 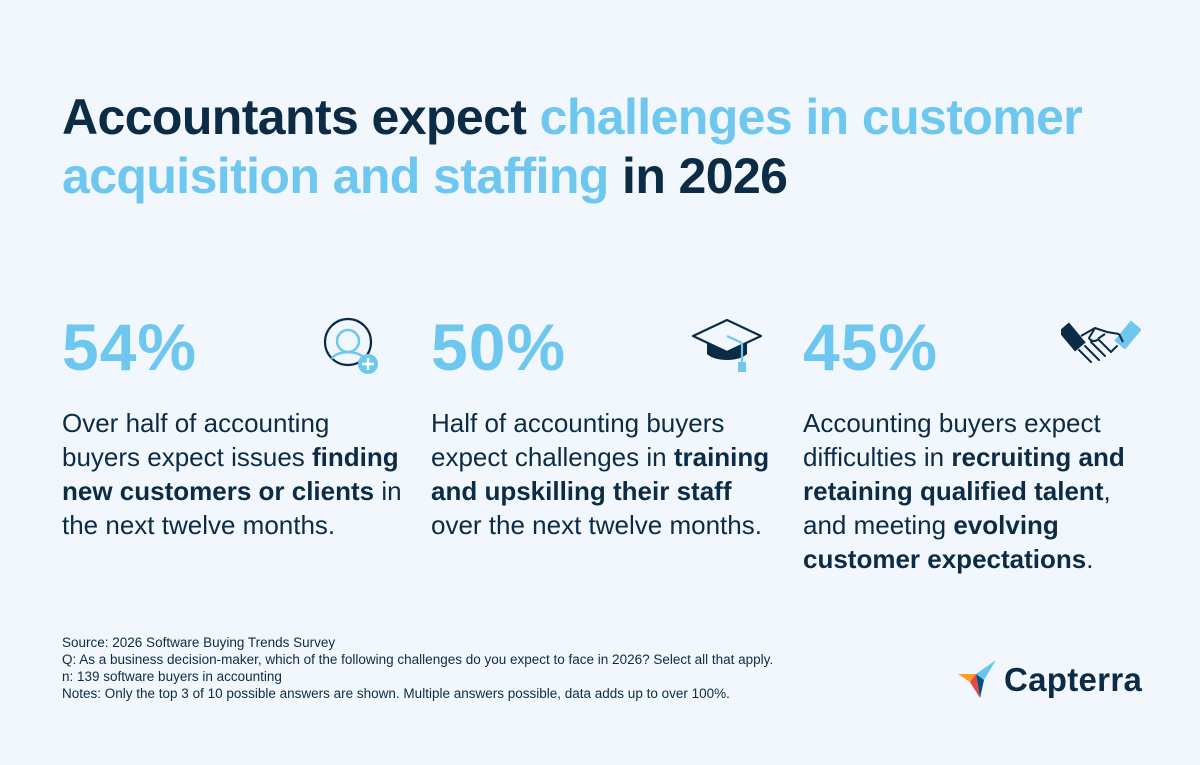 I want to click on title-part-1: Accountants expect, so click(x=301, y=117).